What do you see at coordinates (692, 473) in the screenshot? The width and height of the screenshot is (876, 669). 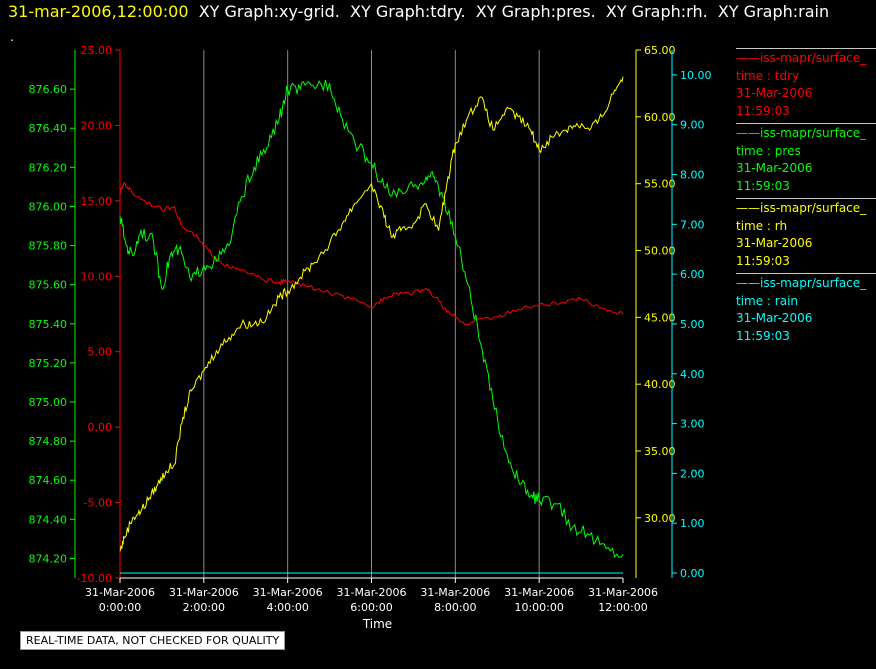 I see `rain-tick-label: 2.00` at bounding box center [692, 473].